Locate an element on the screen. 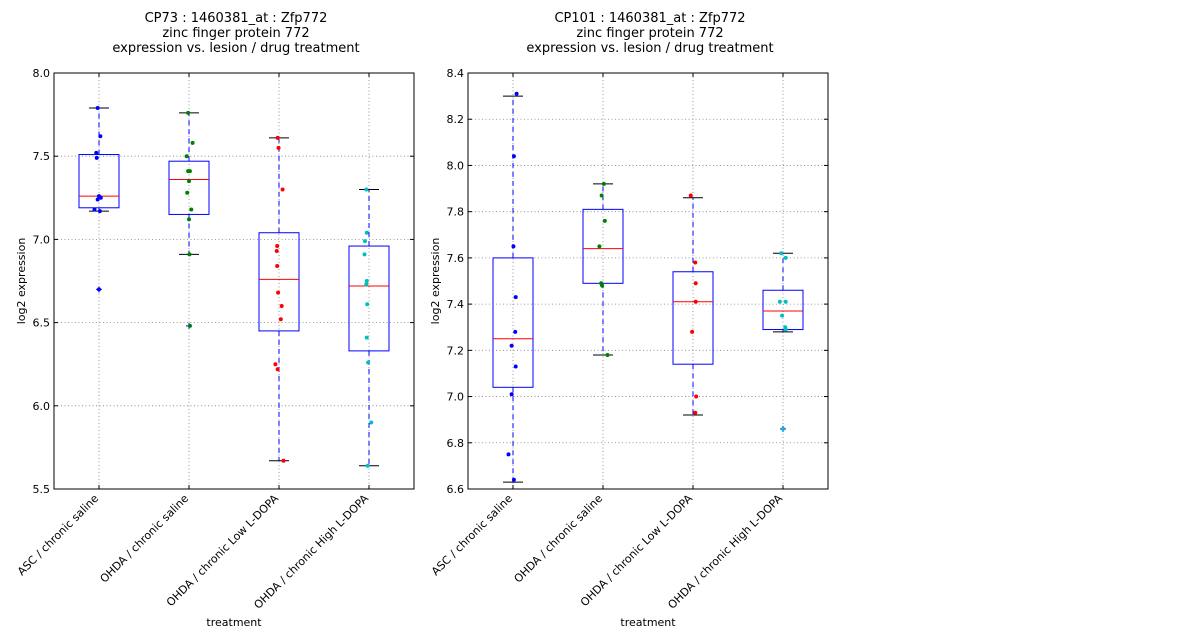 This screenshot has height=644, width=1200. y-tick-label-0: 6.6 is located at coordinates (456, 489).